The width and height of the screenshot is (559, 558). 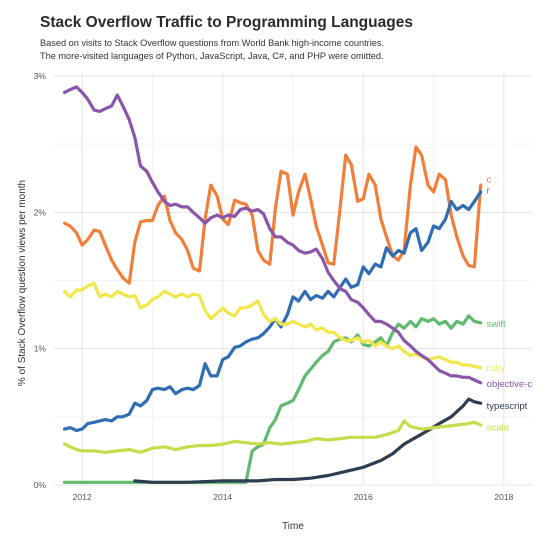 I want to click on series-labels: cr swift ruby objective-c typescript scala, so click(x=510, y=304).